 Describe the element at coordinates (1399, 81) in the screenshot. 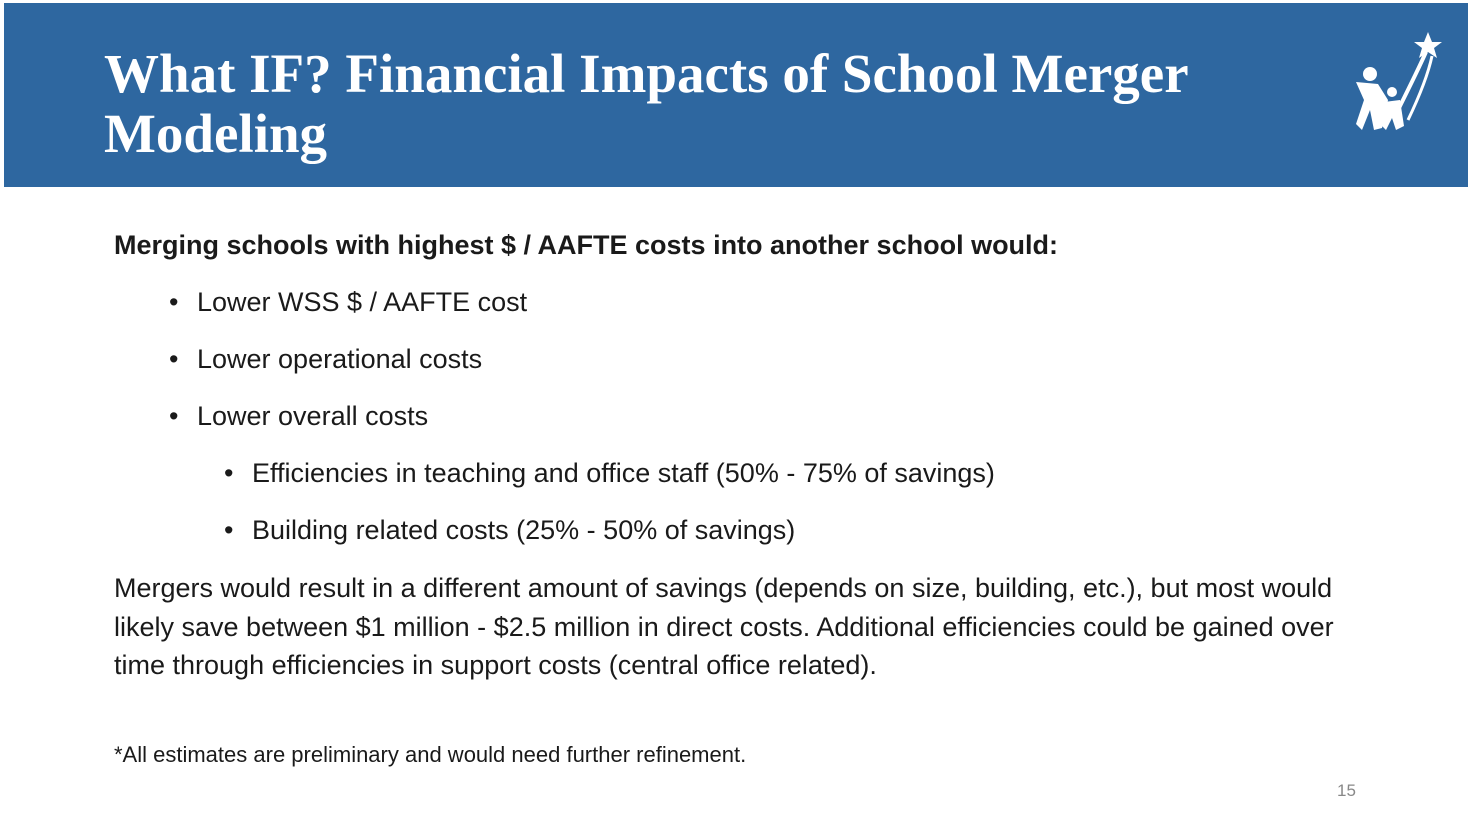

I see `logo` at that location.